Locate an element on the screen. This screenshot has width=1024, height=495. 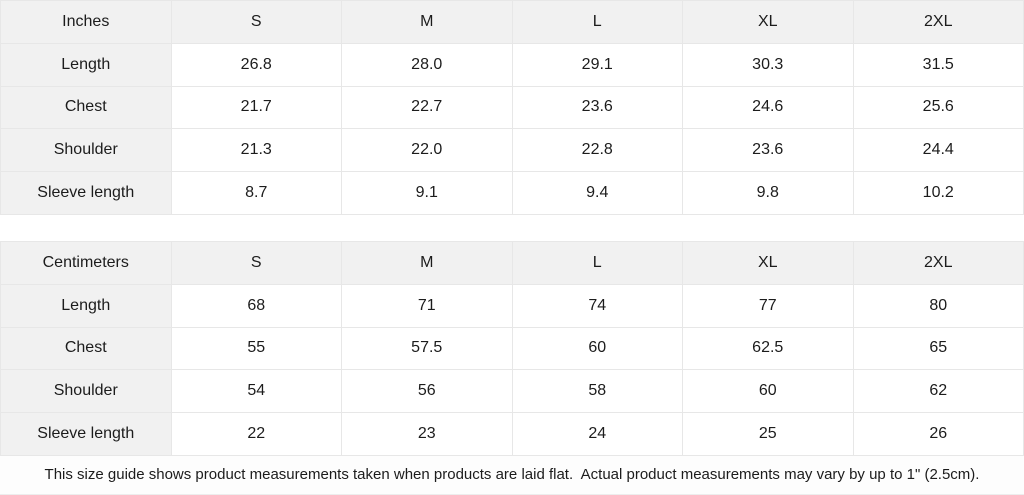
value-cell: 21.7 is located at coordinates (256, 107).